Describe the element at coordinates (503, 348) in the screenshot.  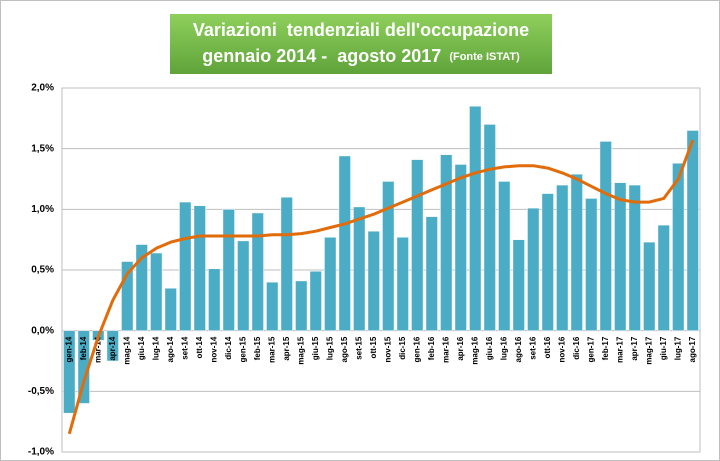
I see `x-tick-label: lug-16` at that location.